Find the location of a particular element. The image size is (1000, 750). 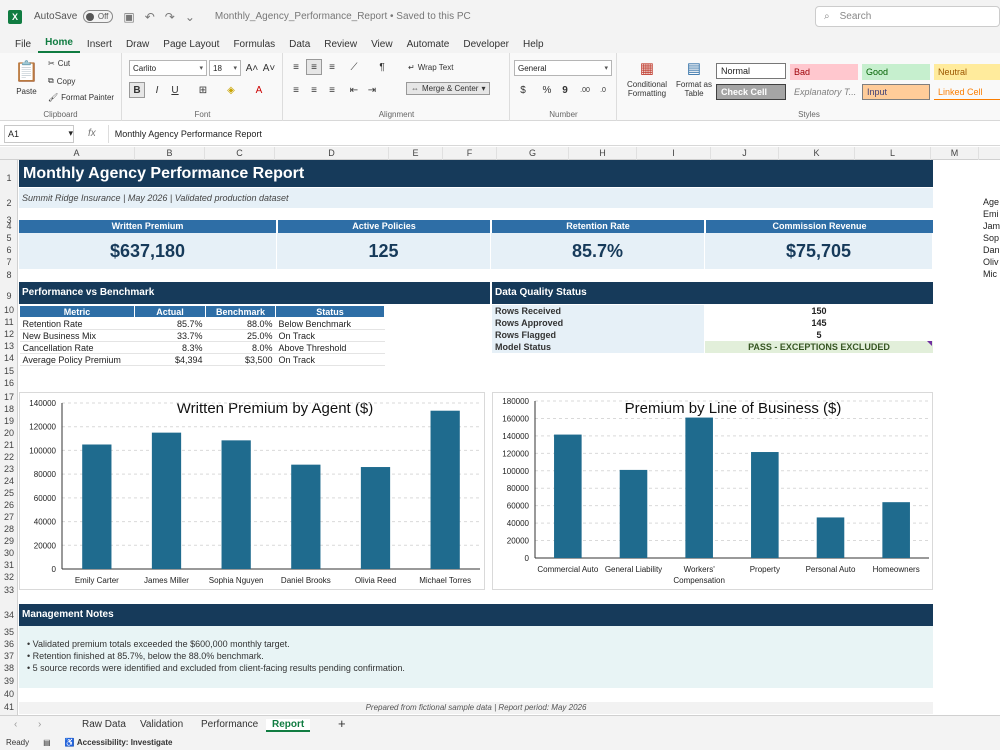

tab-automate: Automate is located at coordinates (428, 44).